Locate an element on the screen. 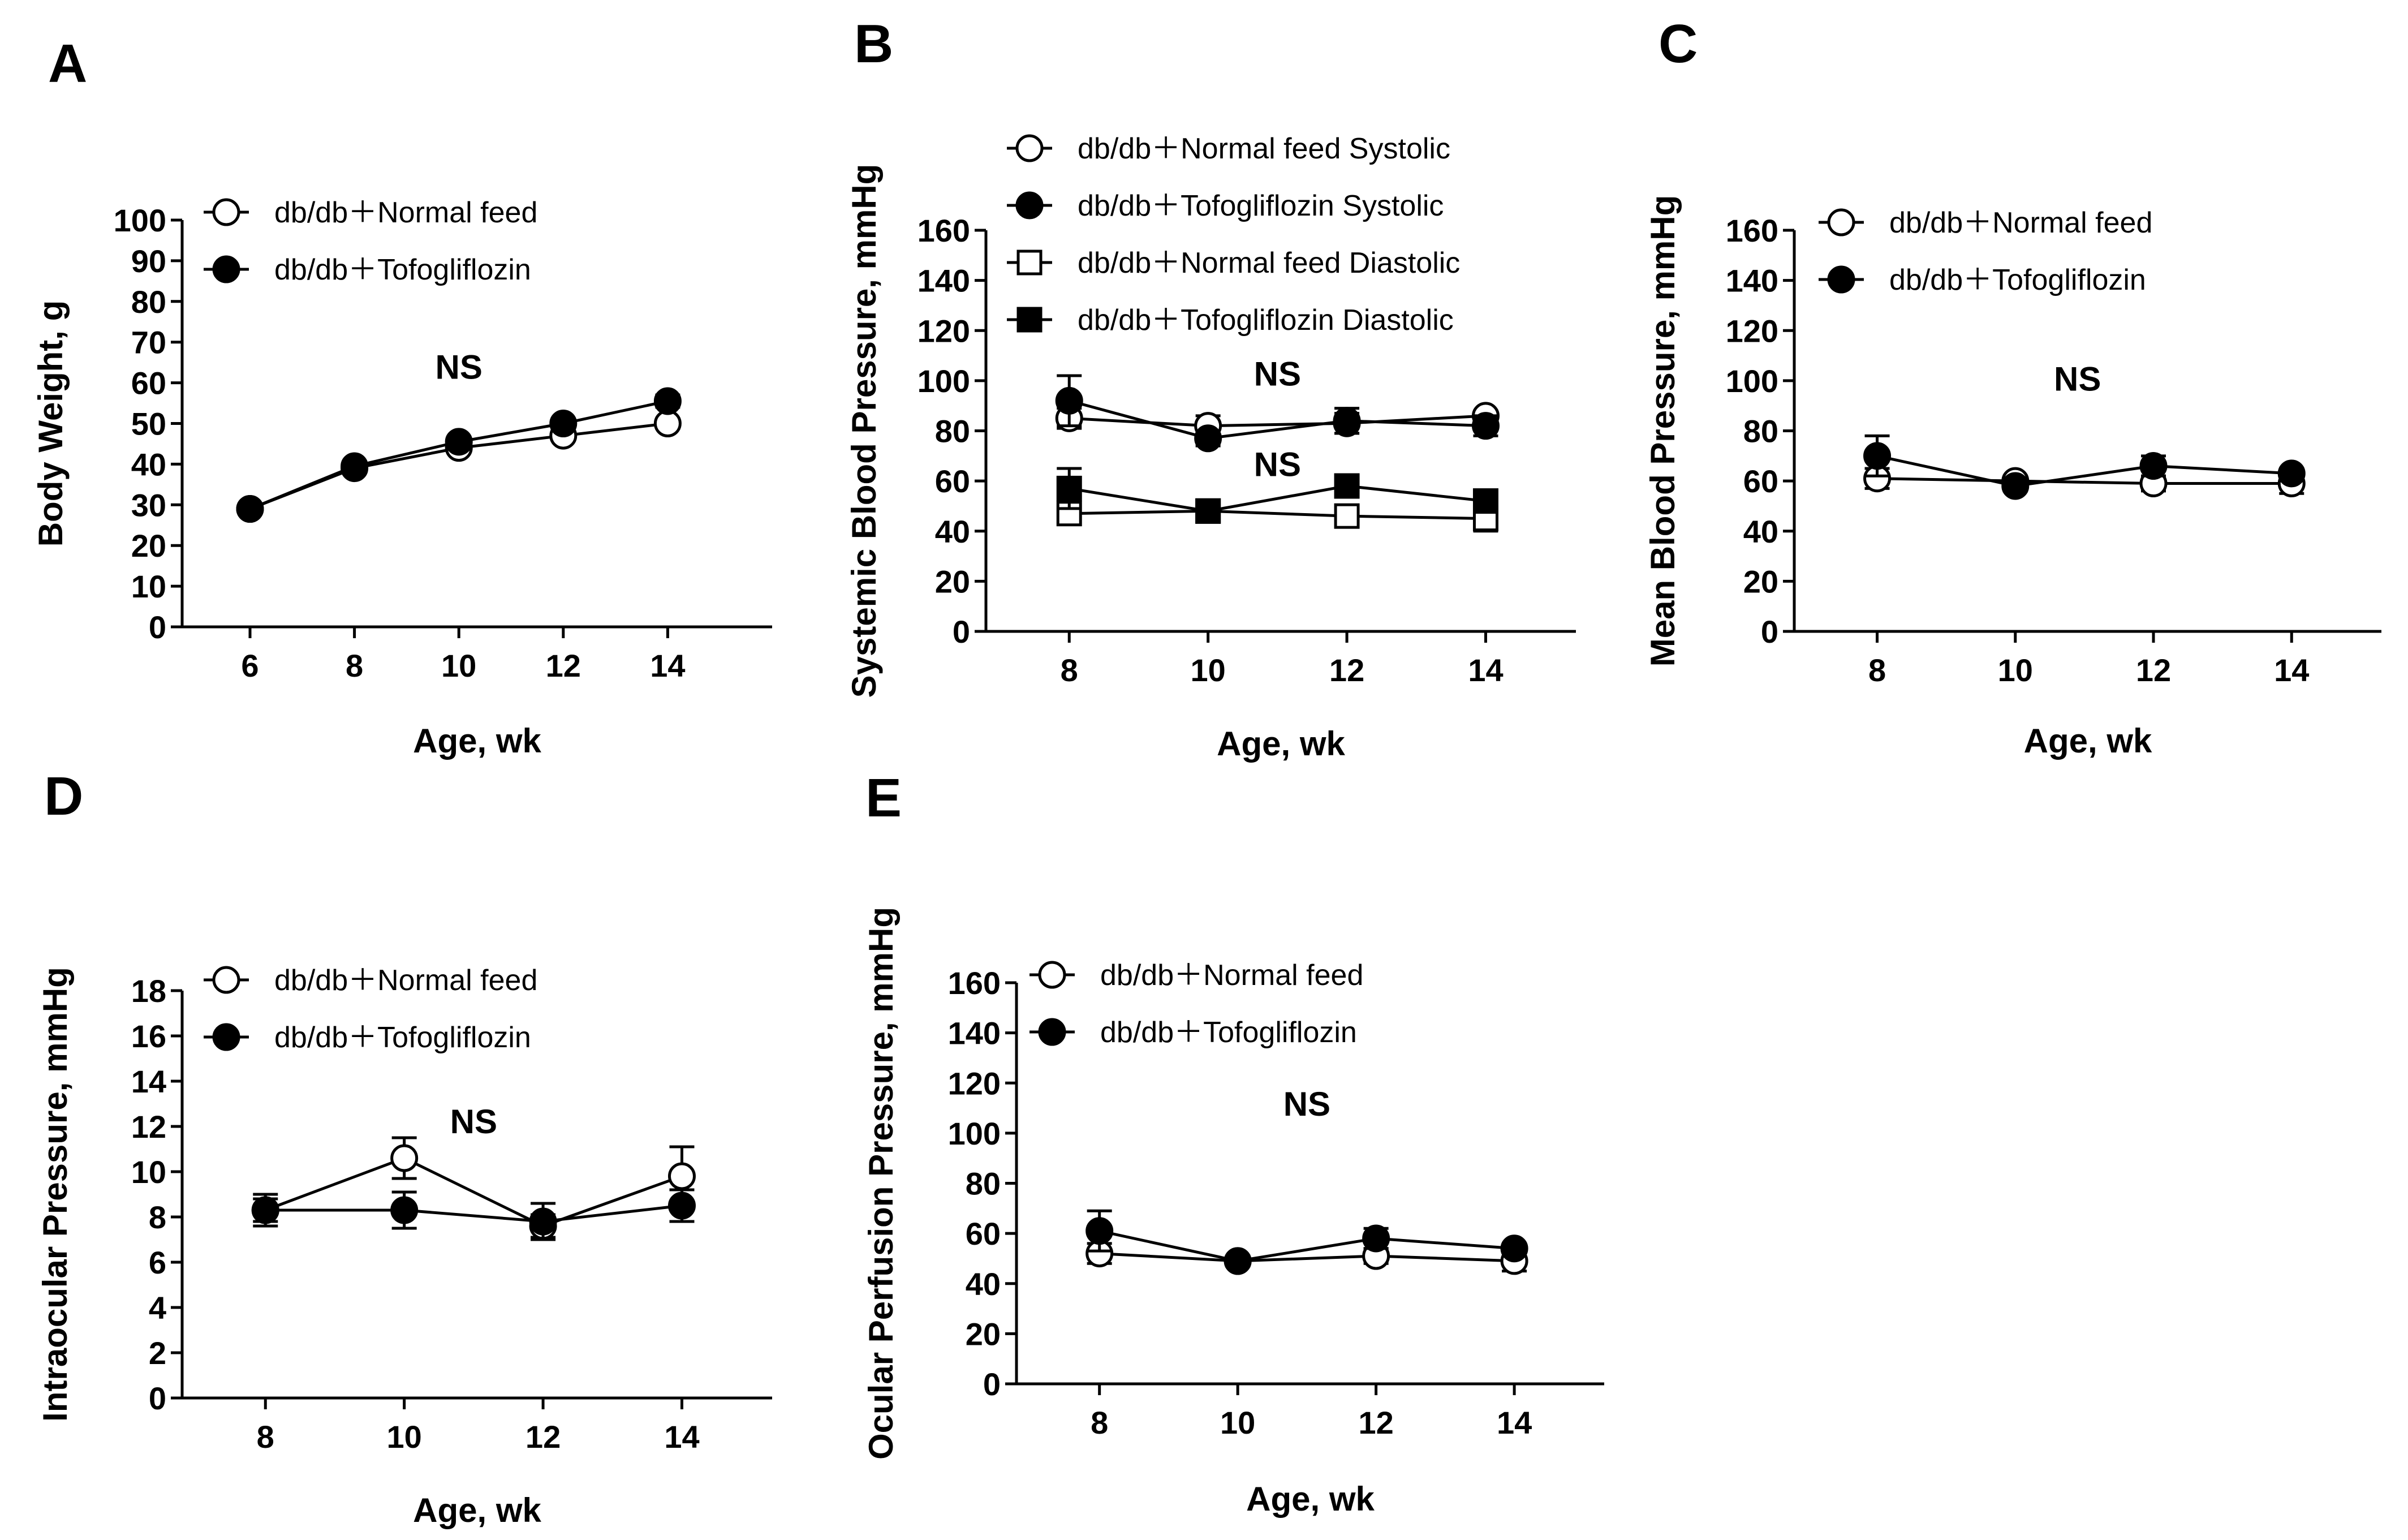  panel-letter: C is located at coordinates (1678, 44).